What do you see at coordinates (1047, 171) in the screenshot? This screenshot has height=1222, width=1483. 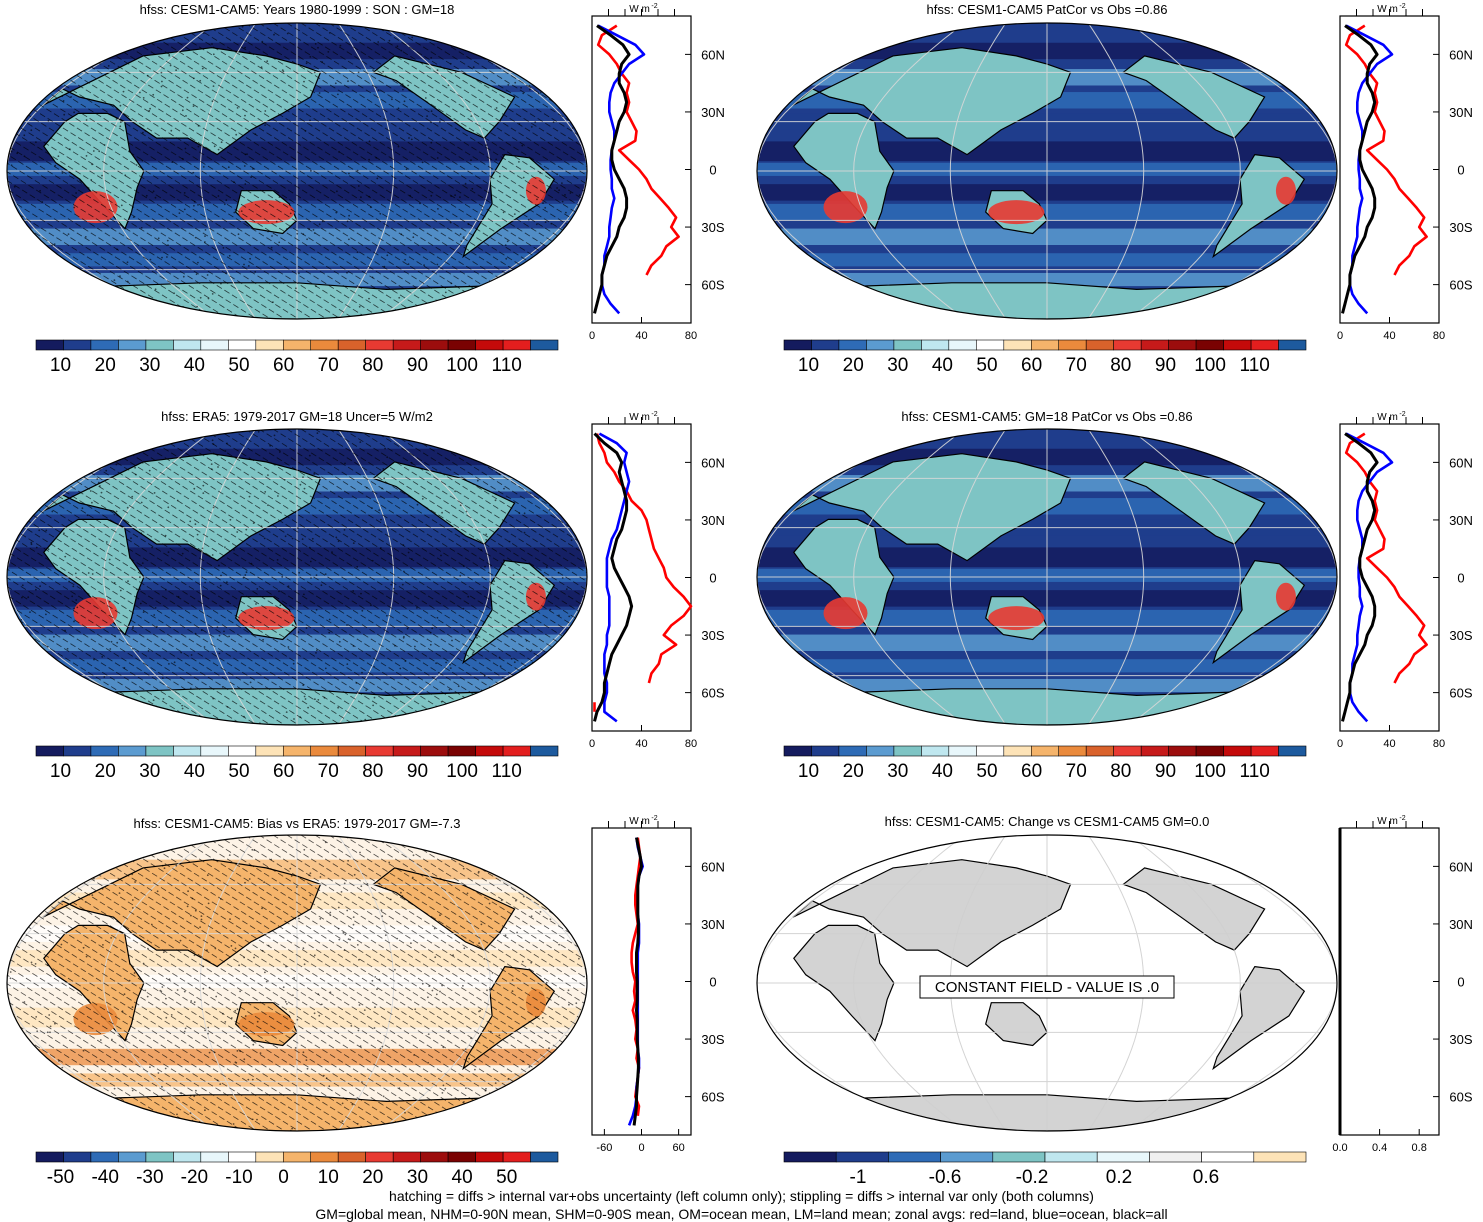 I see `map-field-p2` at bounding box center [1047, 171].